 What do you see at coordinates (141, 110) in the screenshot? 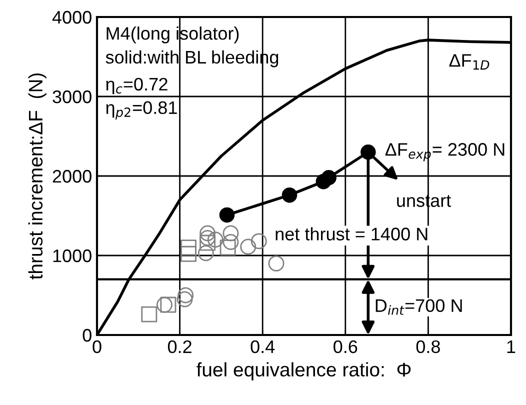
I see `annotation: η$_{p2}$=0.81` at bounding box center [141, 110].